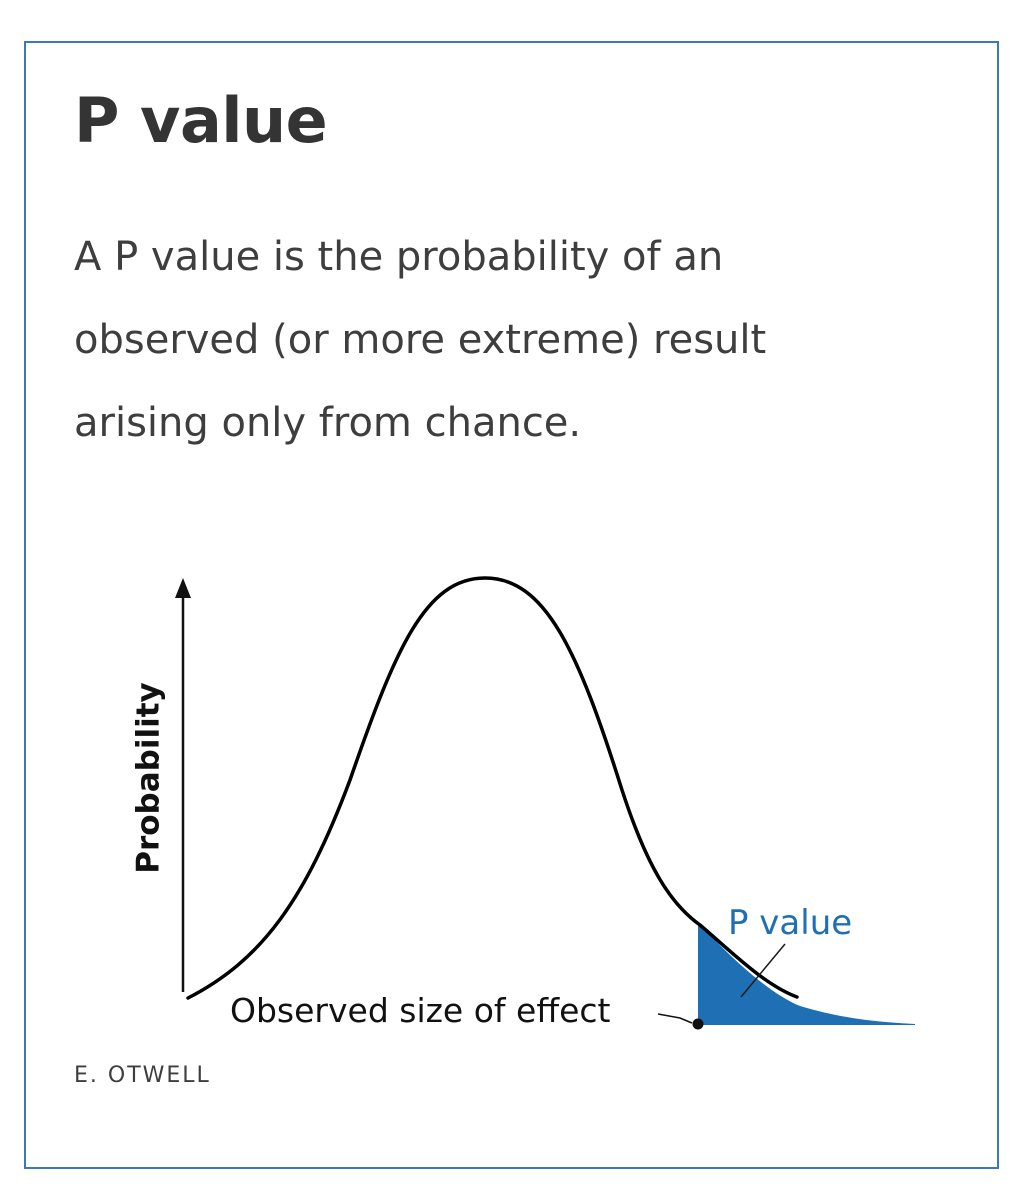  I want to click on y-axis-arrowhead, so click(183, 588).